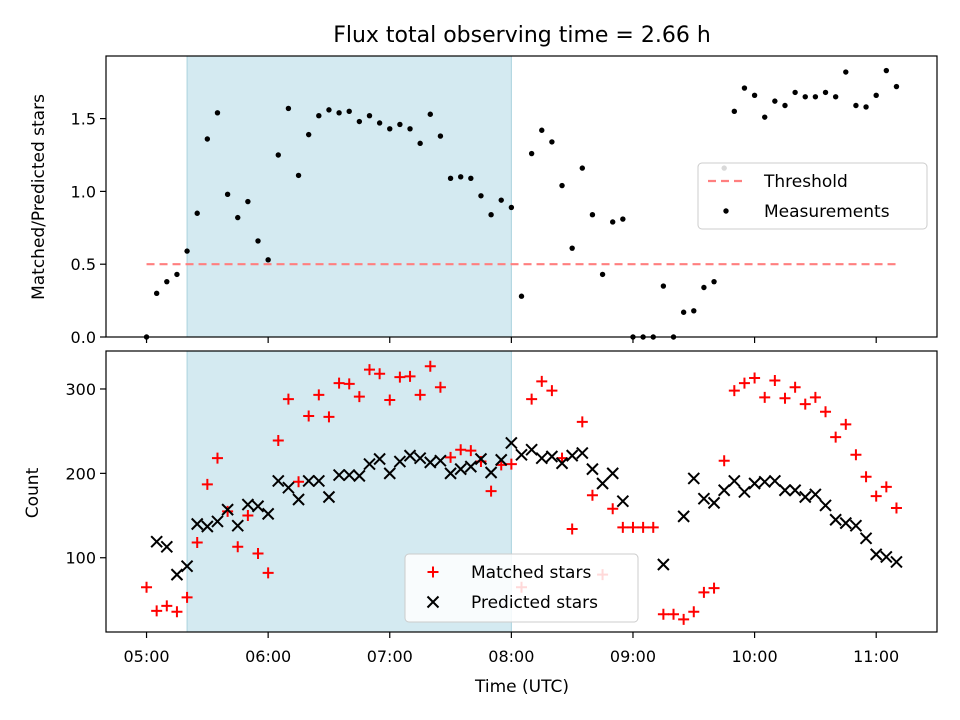  What do you see at coordinates (521, 588) in the screenshot?
I see `legend: Matched stars Predicted stars` at bounding box center [521, 588].